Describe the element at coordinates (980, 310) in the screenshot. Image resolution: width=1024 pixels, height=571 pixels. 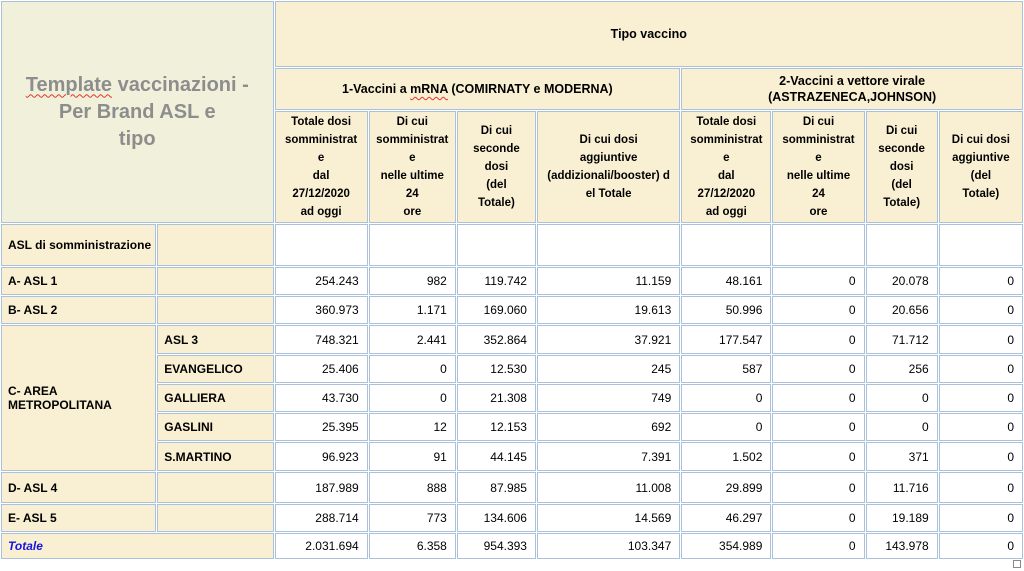
I see `data-cell-asl-2-col8: 0` at that location.